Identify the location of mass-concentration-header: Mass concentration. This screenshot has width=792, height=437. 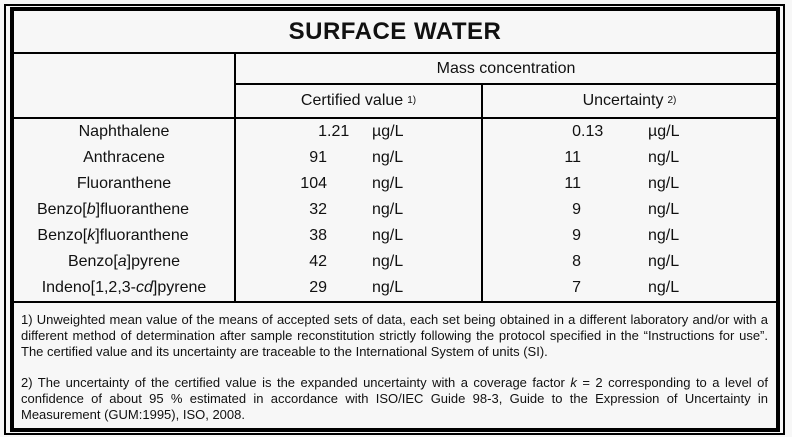
(506, 69).